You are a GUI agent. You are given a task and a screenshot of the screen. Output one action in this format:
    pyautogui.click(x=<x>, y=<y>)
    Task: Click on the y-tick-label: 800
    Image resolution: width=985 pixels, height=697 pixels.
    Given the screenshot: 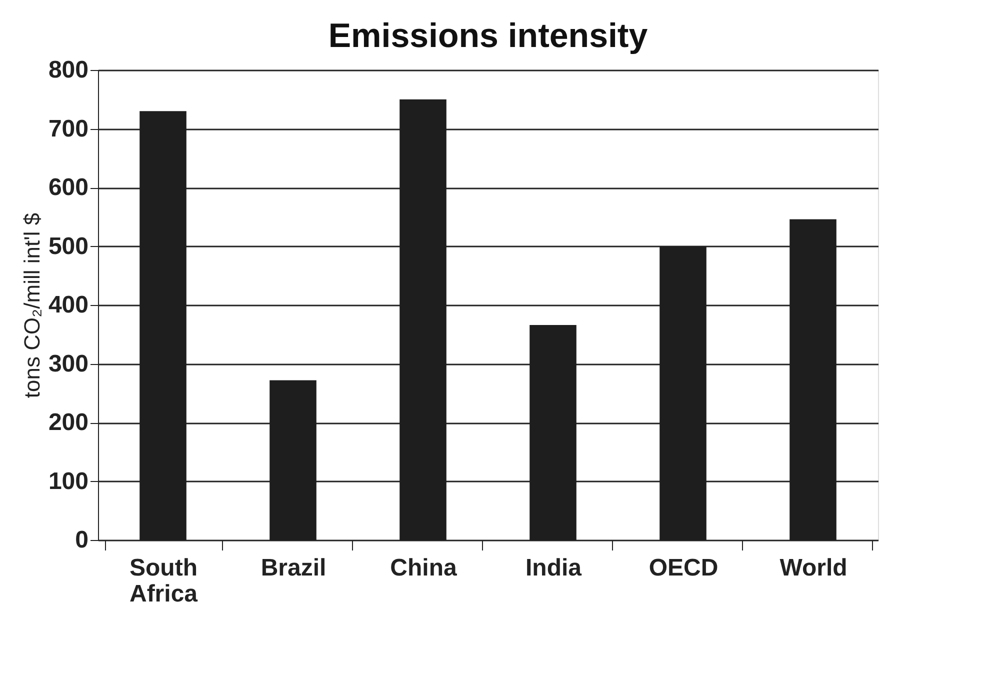 What is the action you would take?
    pyautogui.click(x=68, y=70)
    